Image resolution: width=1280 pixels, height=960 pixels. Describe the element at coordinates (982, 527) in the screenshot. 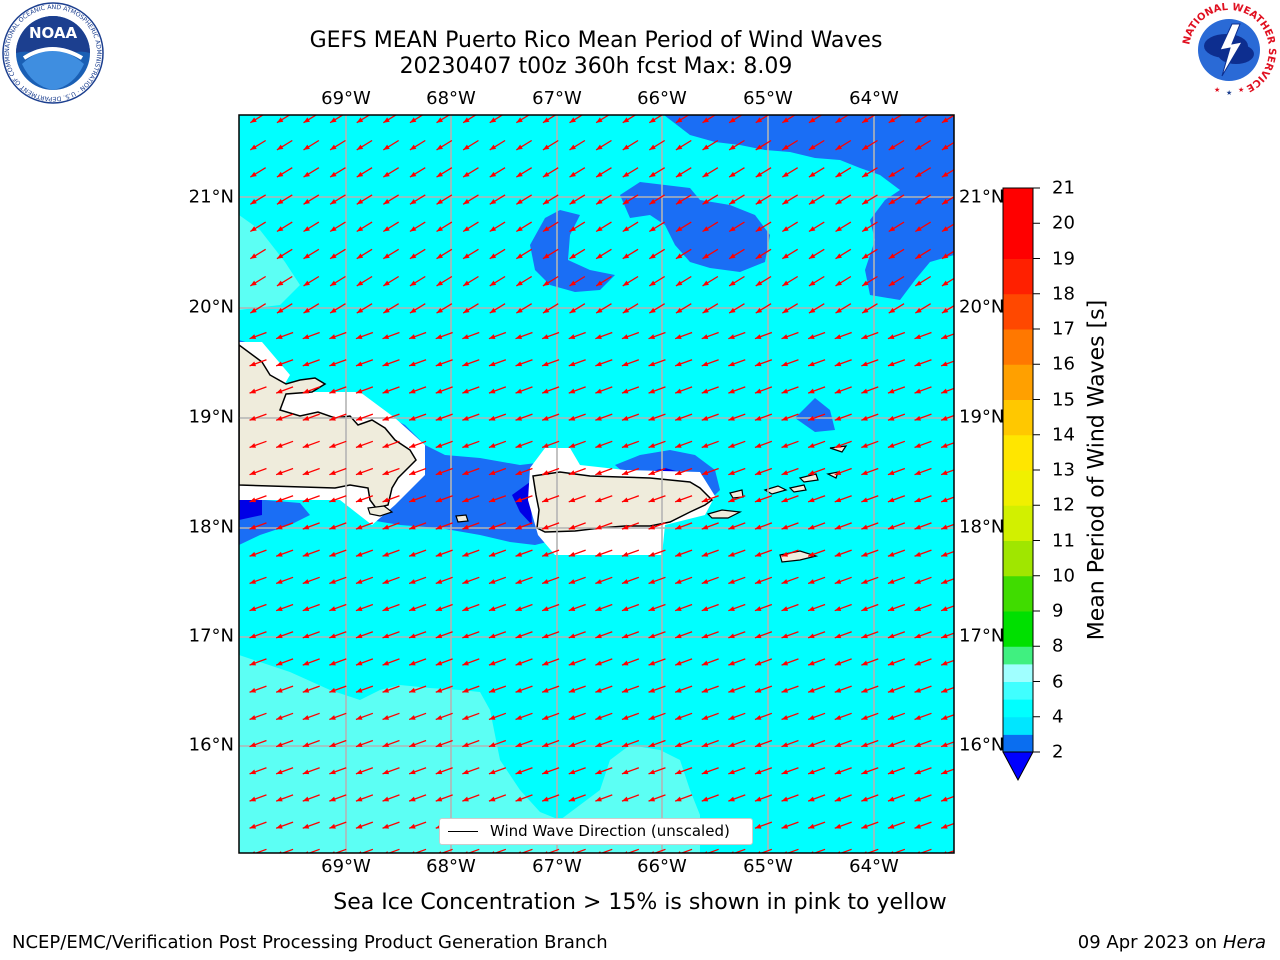

I see `lat-label-right: 18°N` at that location.